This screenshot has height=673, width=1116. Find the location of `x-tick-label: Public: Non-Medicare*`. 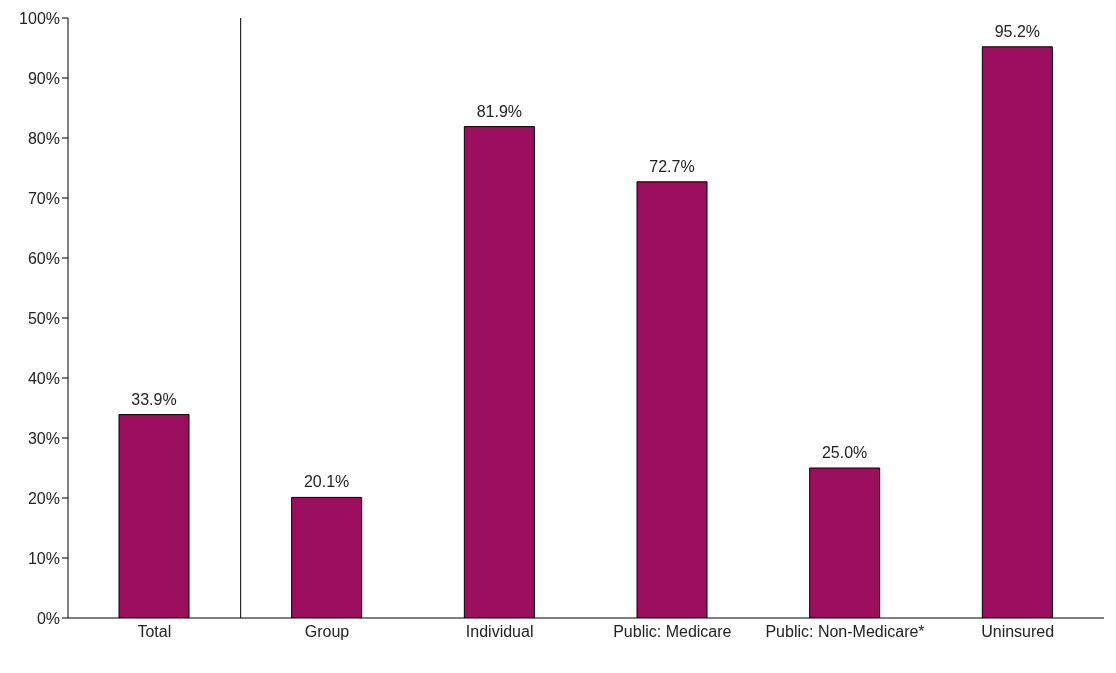

x-tick-label: Public: Non-Medicare* is located at coordinates (845, 632).